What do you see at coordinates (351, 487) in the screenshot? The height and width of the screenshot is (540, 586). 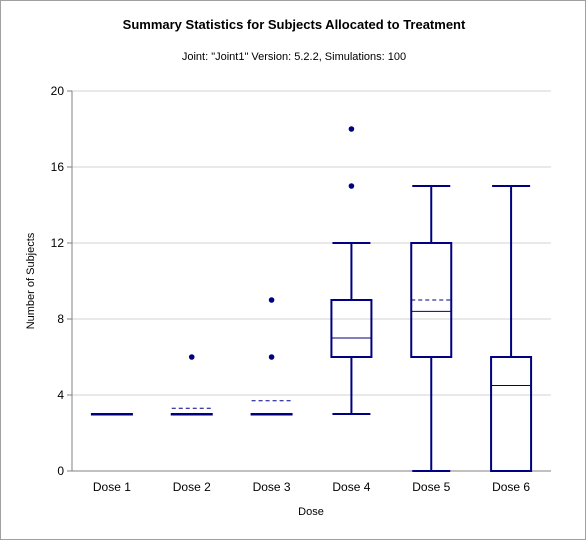 I see `x-tick-label-4: Dose 4` at bounding box center [351, 487].